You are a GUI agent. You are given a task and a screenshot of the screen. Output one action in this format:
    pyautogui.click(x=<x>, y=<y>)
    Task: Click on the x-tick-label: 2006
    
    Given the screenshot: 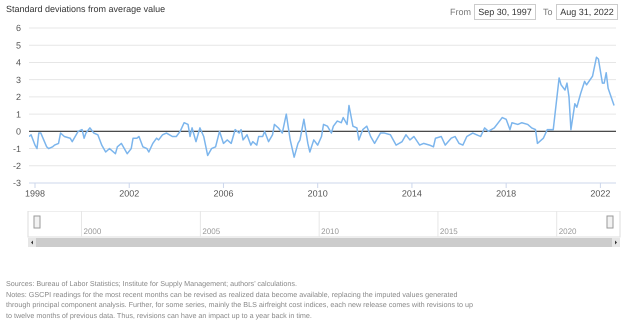 What is the action you would take?
    pyautogui.click(x=223, y=193)
    